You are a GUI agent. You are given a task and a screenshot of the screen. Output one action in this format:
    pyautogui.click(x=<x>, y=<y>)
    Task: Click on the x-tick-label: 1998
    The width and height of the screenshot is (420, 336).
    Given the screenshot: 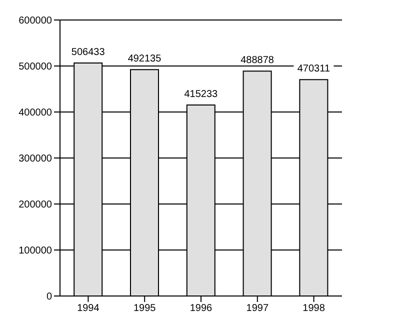 What is the action you would take?
    pyautogui.click(x=314, y=308)
    